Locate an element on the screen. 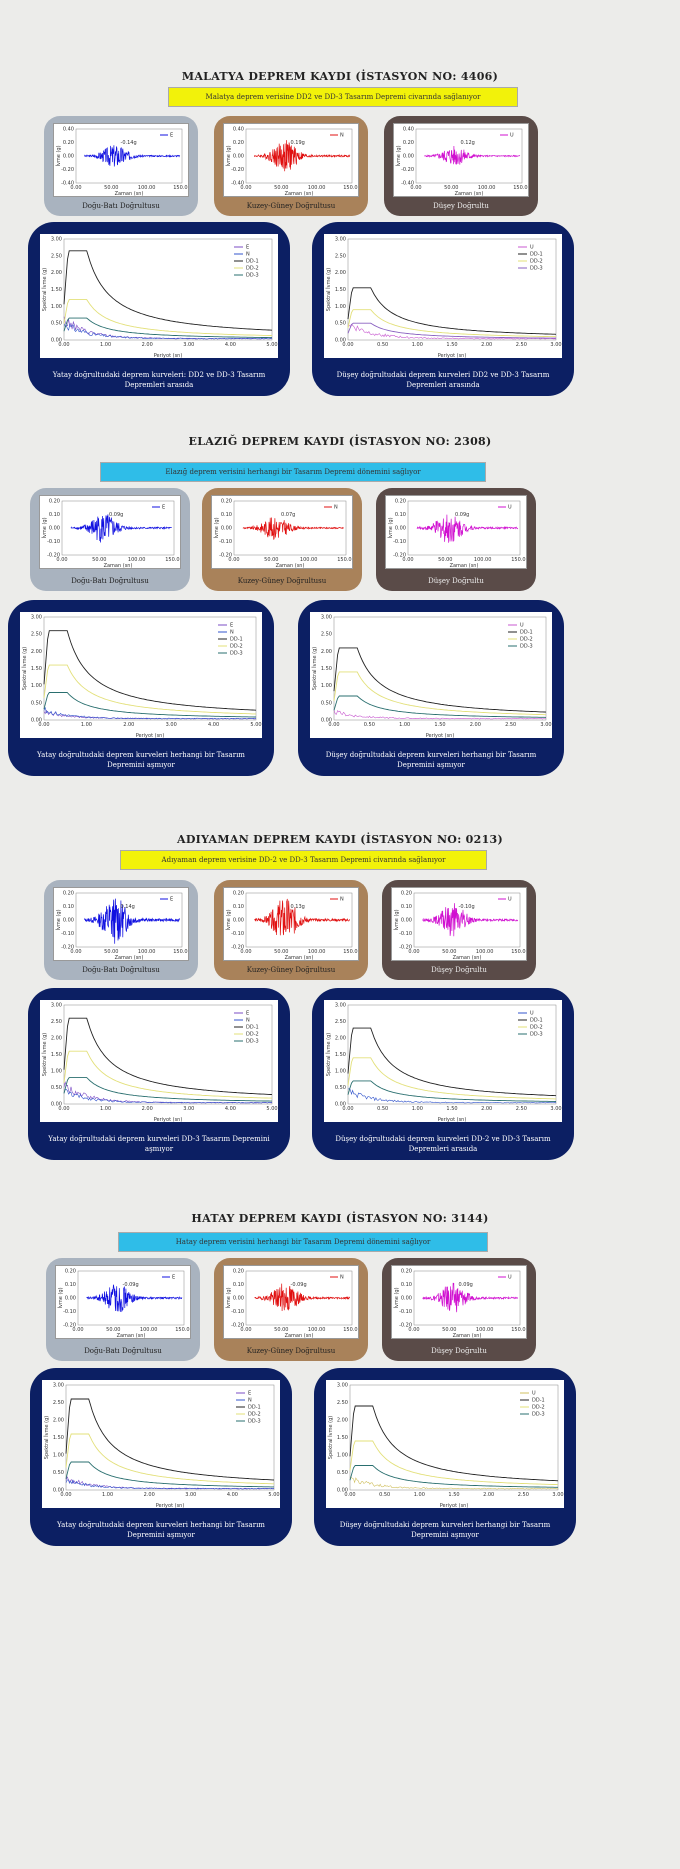 This screenshot has width=680, height=1869. y-tick-label: 3.00 is located at coordinates (340, 240).